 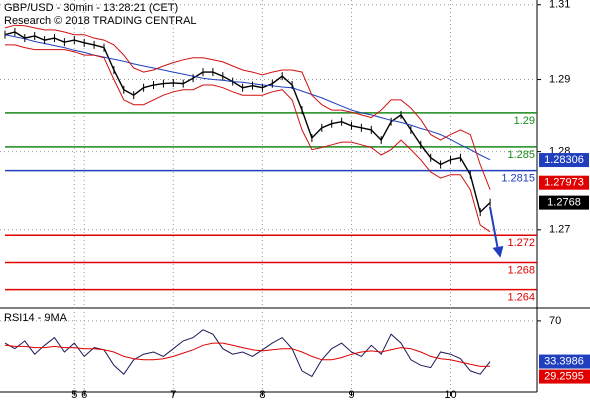 I want to click on level-label: 1.264, so click(x=521, y=298).